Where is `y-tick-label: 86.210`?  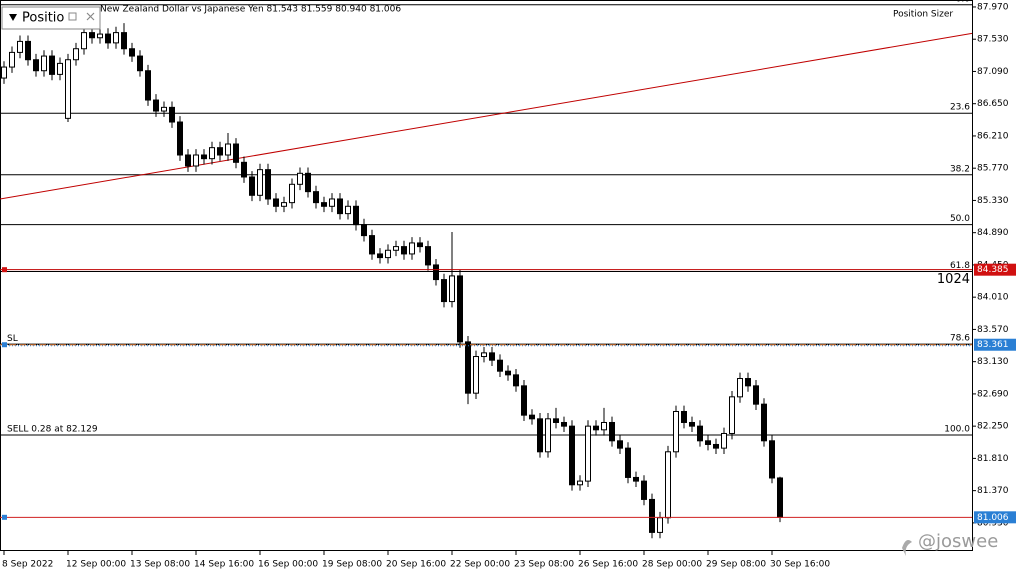
y-tick-label: 86.210 is located at coordinates (993, 136).